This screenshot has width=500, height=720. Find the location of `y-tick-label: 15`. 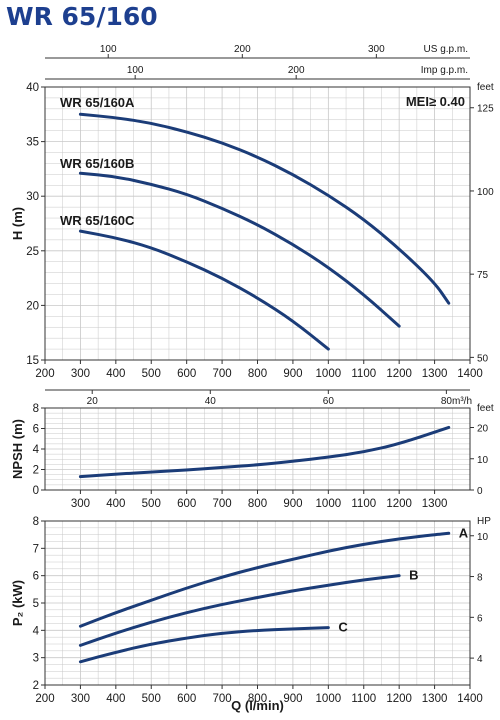

y-tick-label: 15 is located at coordinates (32, 361).